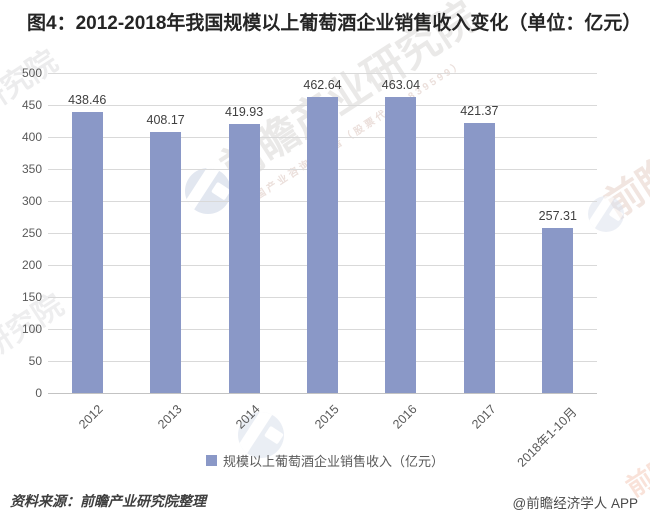 This screenshot has height=529, width=650. What do you see at coordinates (31, 201) in the screenshot?
I see `y-tick-label: 300` at bounding box center [31, 201].